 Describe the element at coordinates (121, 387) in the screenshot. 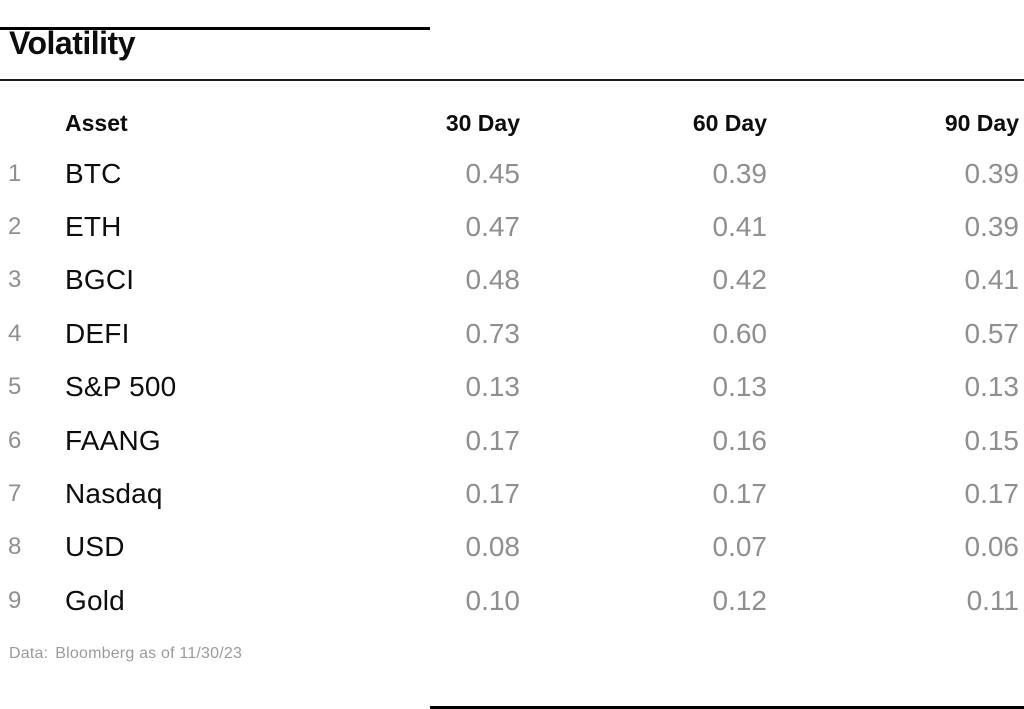

I see `asset-name: S&P 500` at that location.